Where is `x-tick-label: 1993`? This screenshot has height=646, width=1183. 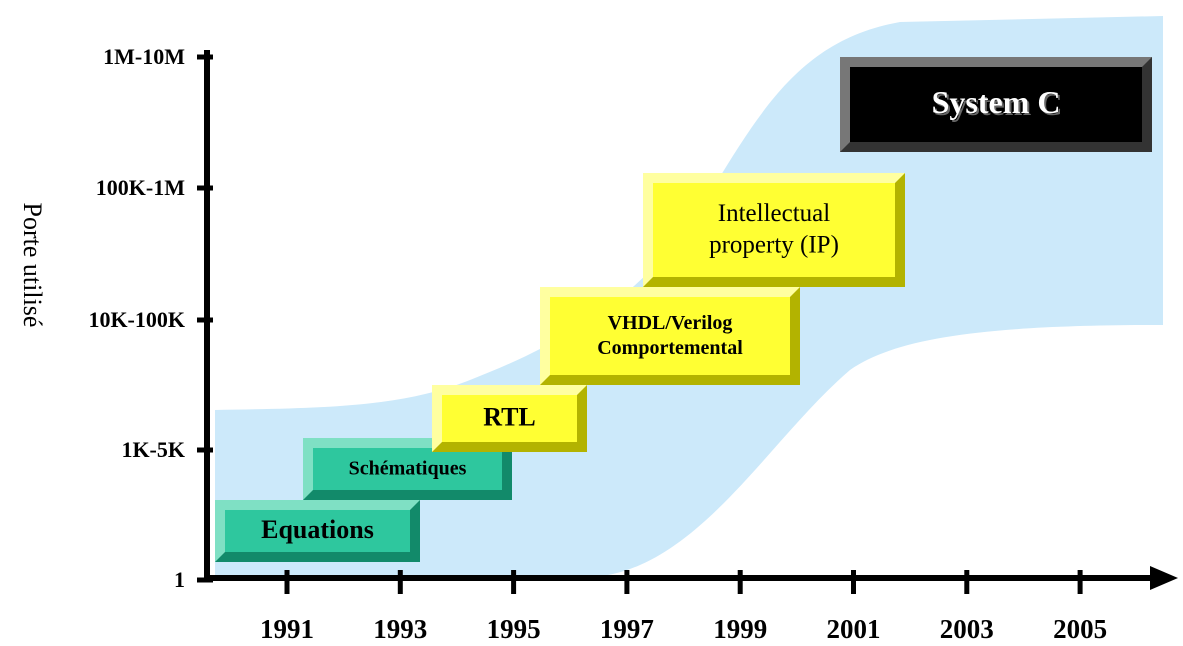
x-tick-label: 1993 is located at coordinates (400, 629).